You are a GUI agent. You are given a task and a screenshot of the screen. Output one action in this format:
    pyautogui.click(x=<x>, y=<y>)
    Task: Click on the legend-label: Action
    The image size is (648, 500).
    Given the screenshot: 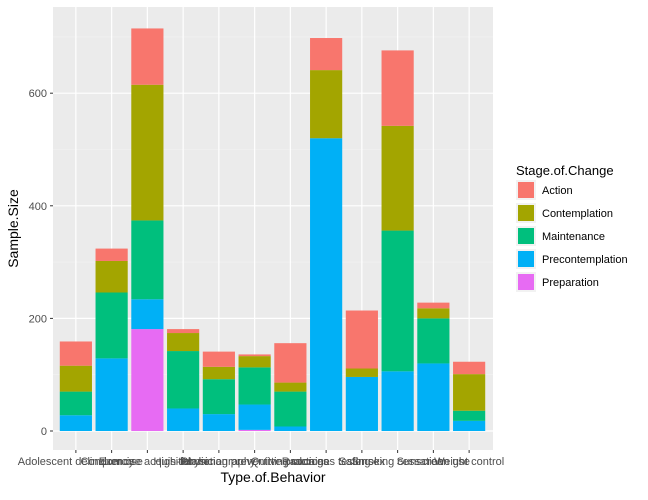 What is the action you would take?
    pyautogui.click(x=557, y=191)
    